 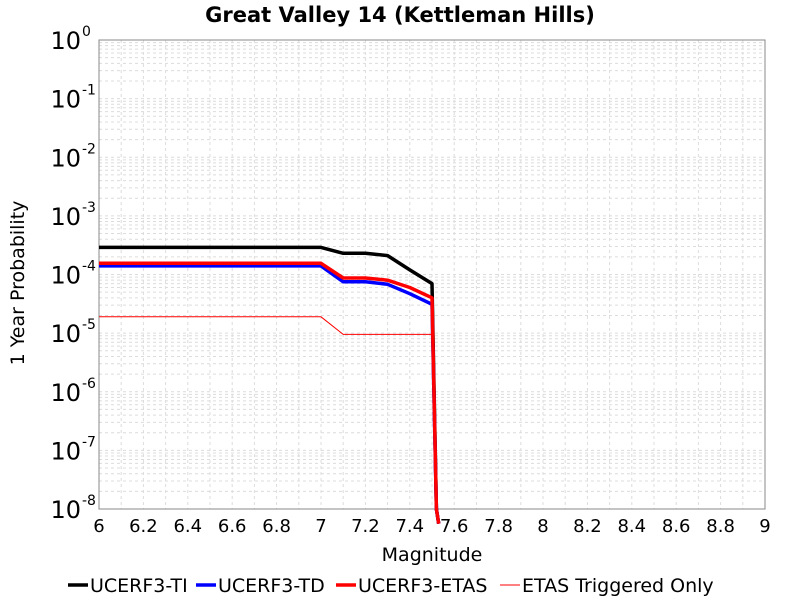 I want to click on y-tick-label: 10 -6, so click(x=73, y=391).